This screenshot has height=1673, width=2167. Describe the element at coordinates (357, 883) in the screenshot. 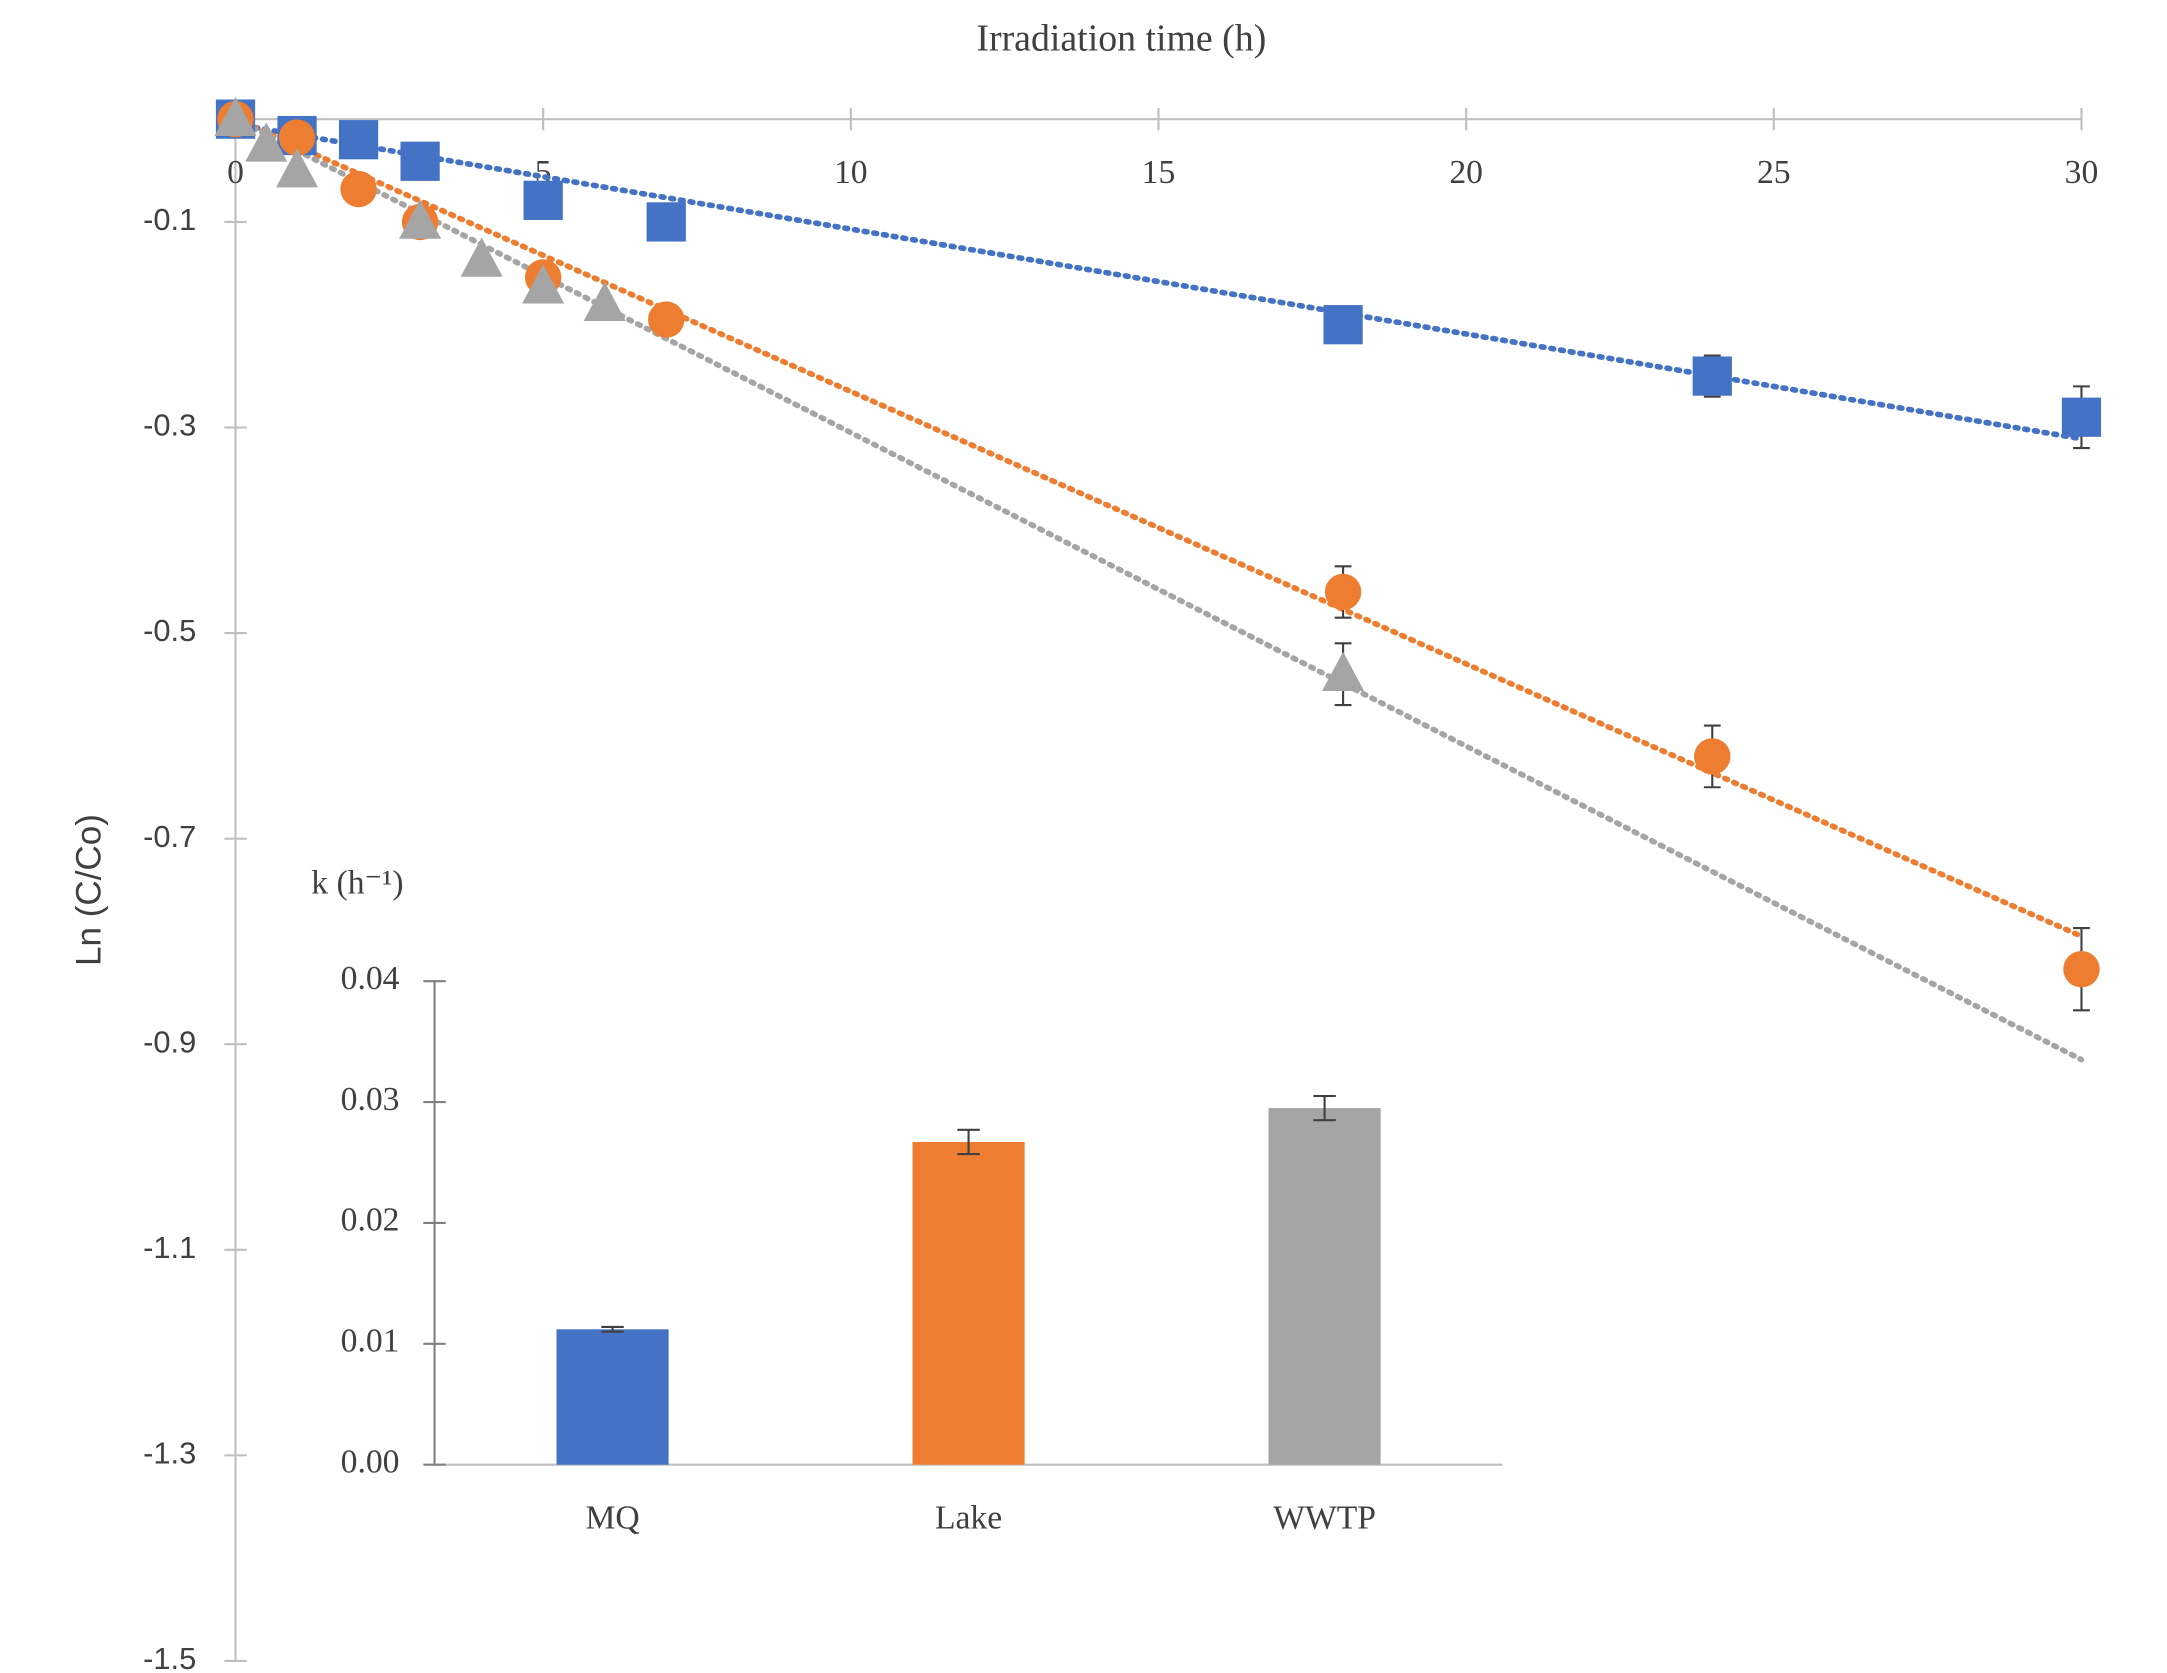

I see `inset-y-axis-title: k (h⁻¹)` at that location.